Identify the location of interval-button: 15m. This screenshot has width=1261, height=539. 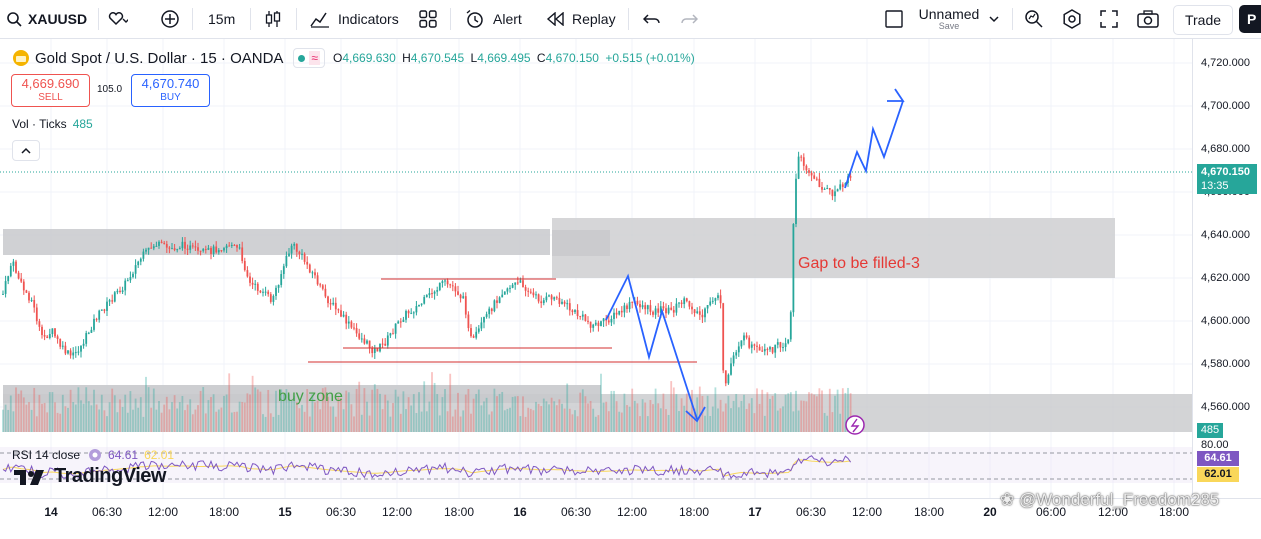
(221, 19).